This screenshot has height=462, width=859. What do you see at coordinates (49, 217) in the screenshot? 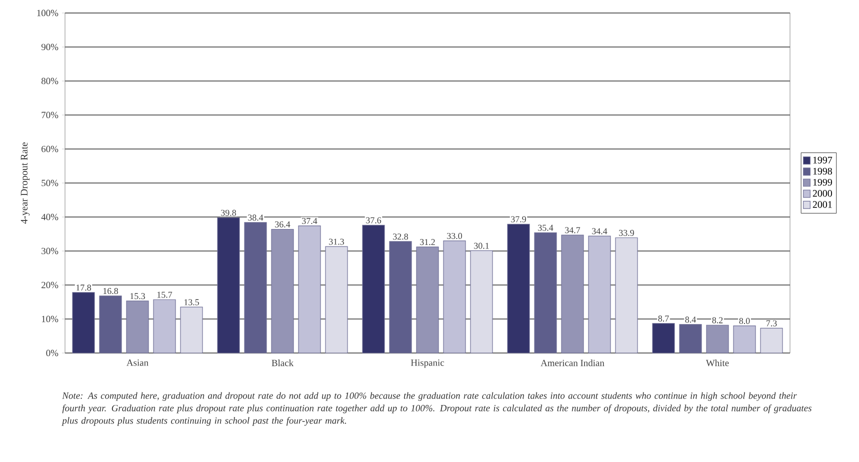
I see `y-tick-label: 40%` at bounding box center [49, 217].